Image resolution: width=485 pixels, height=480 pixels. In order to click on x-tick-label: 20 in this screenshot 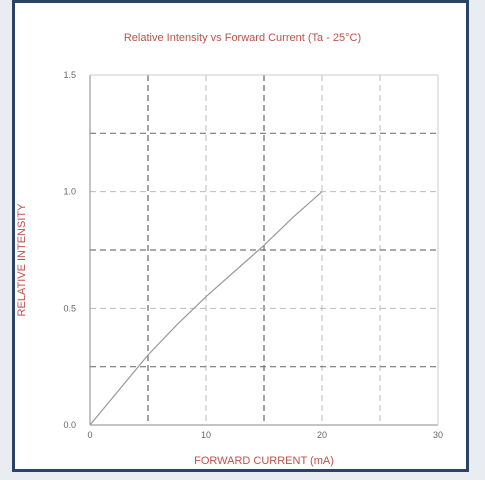, I will do `click(322, 435)`.